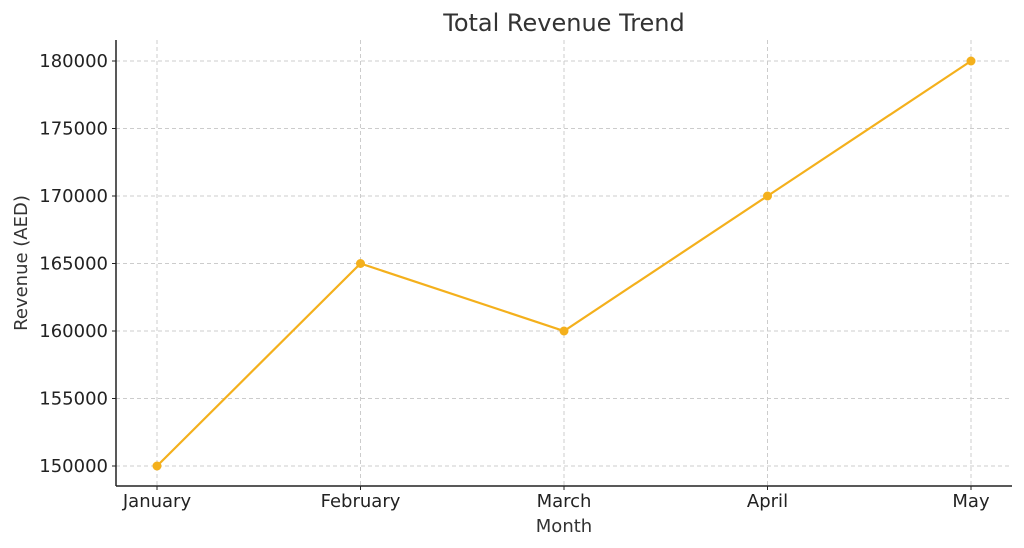  I want to click on y-axis-label: Revenue (AED), so click(21, 263).